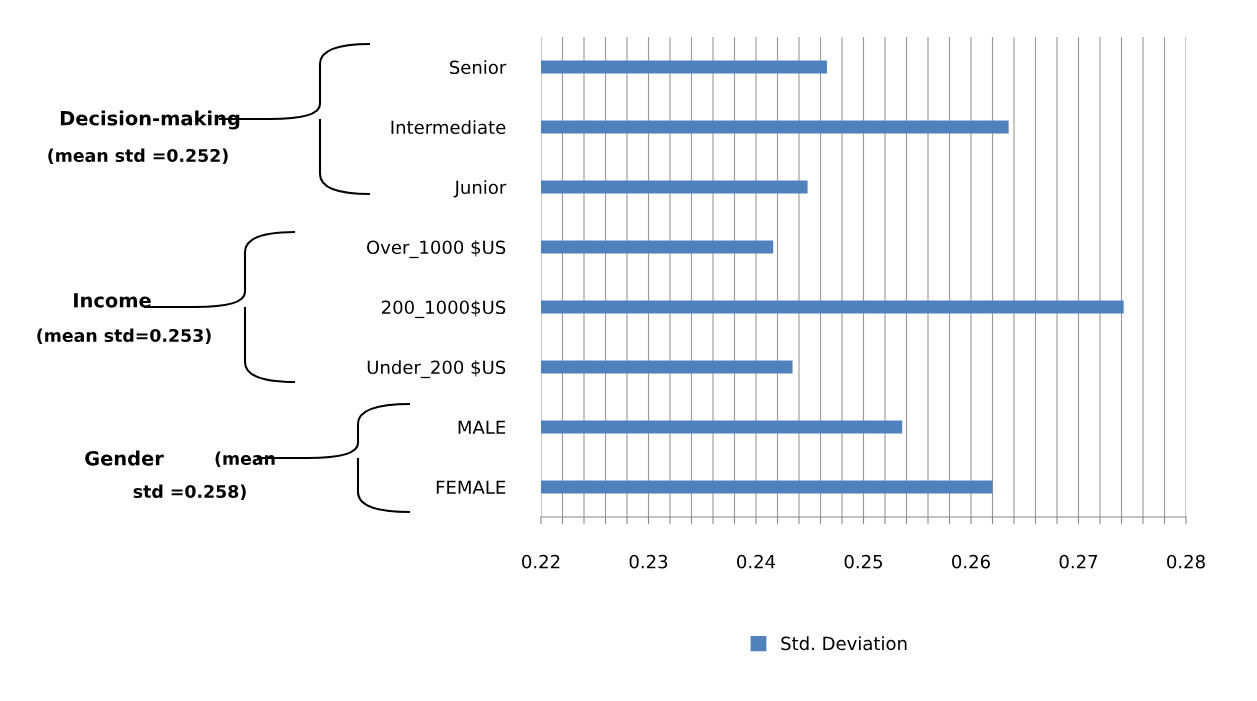 This screenshot has width=1257, height=701. Describe the element at coordinates (443, 309) in the screenshot. I see `y-tick-label: 200_1000$US` at that location.